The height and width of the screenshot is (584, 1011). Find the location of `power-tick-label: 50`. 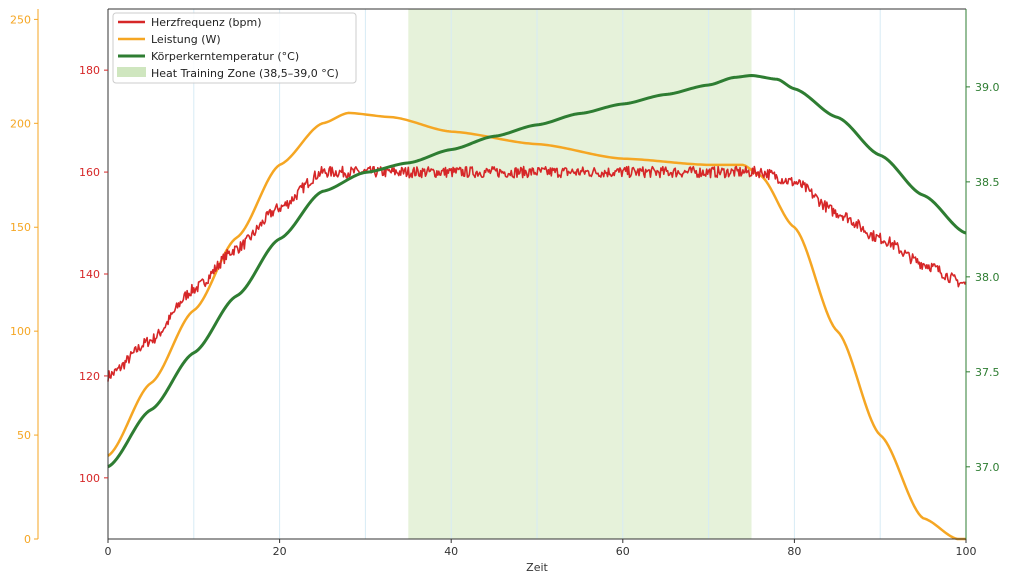

power-tick-label: 50 is located at coordinates (24, 435).